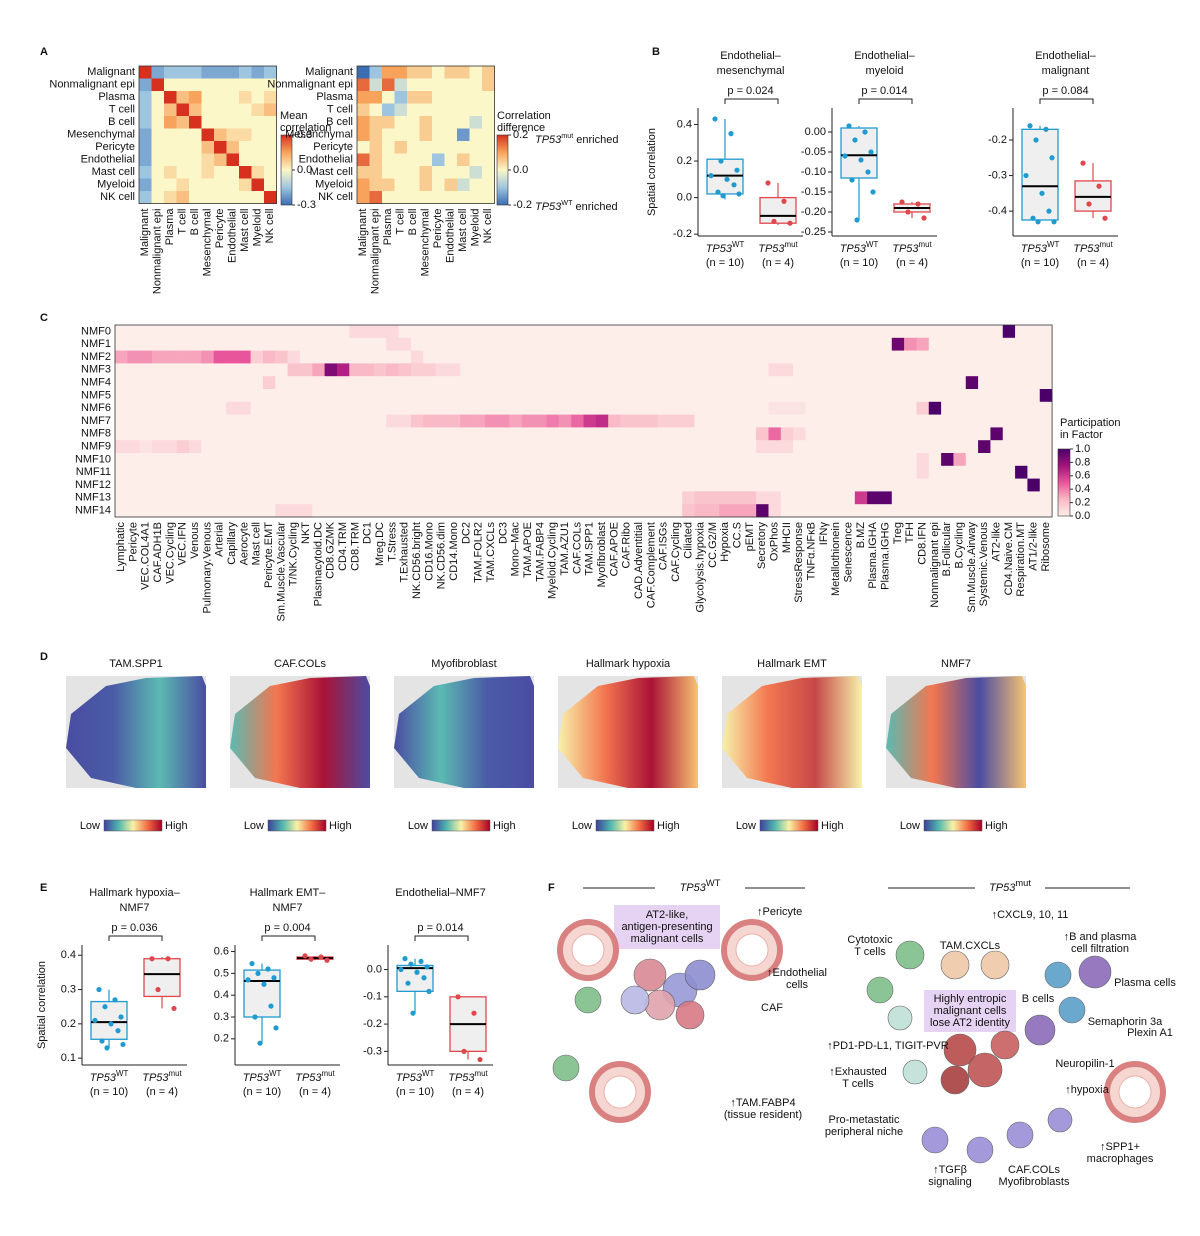  Describe the element at coordinates (145, 233) in the screenshot. I see `column-label: Malignant` at that location.